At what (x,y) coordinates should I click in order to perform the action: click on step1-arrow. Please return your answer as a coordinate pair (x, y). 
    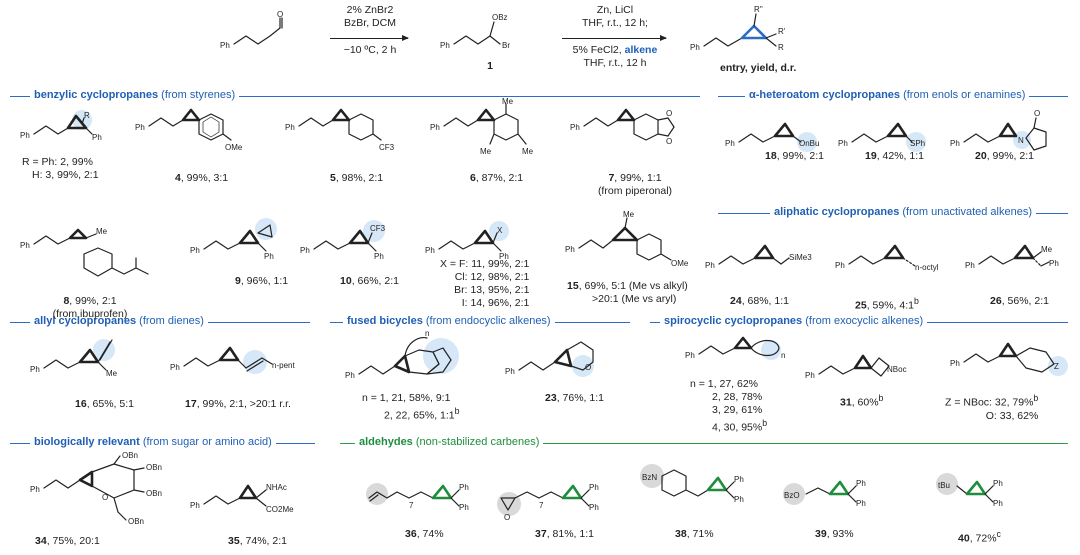
    Looking at the image, I should click on (369, 38).